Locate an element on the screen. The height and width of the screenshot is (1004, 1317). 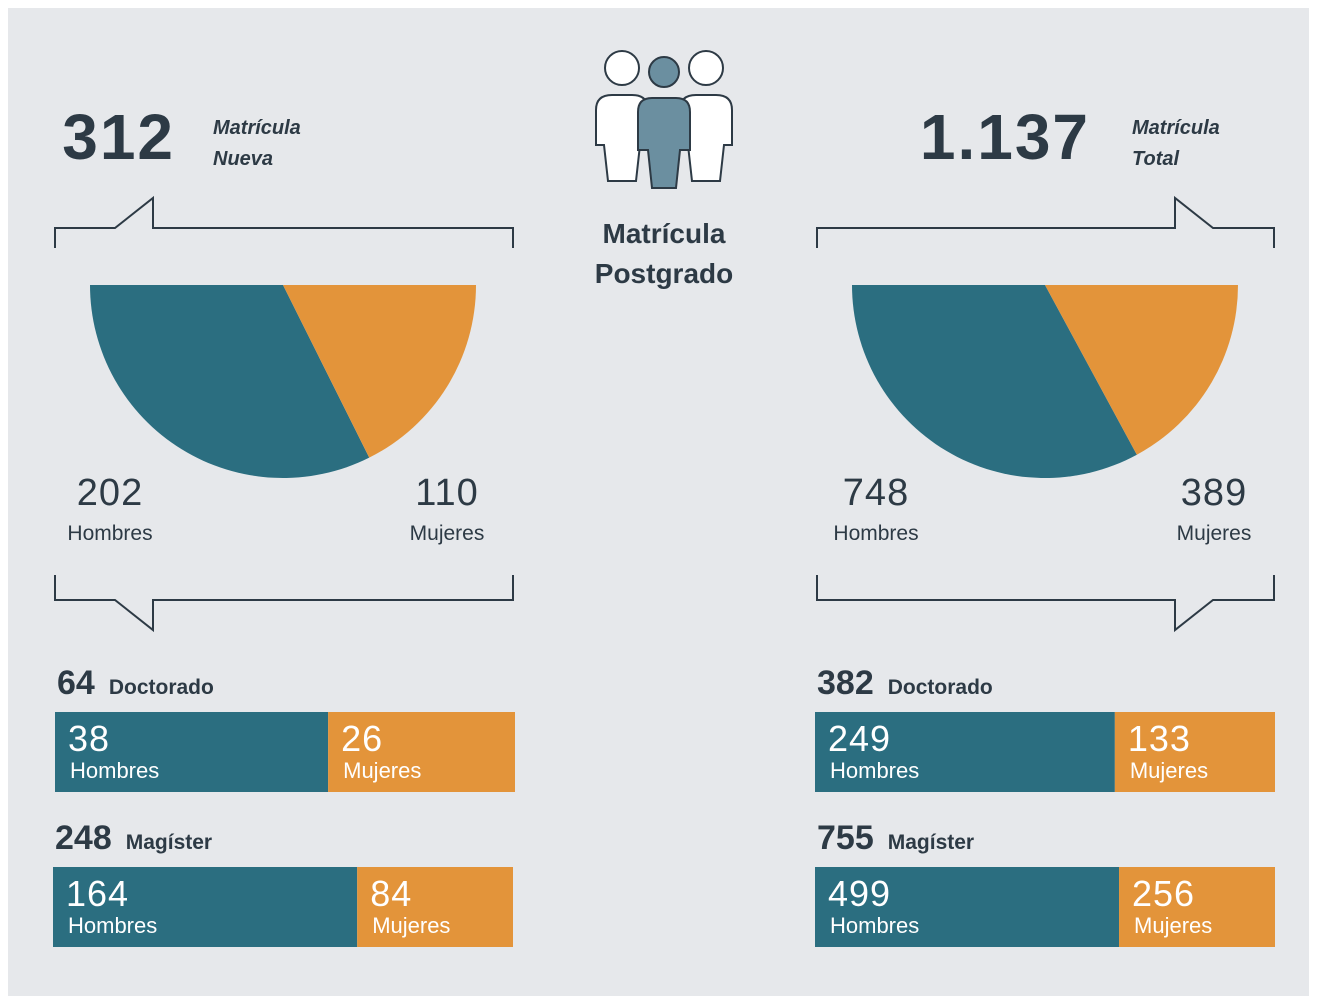
bar-value: 499 is located at coordinates (860, 893).